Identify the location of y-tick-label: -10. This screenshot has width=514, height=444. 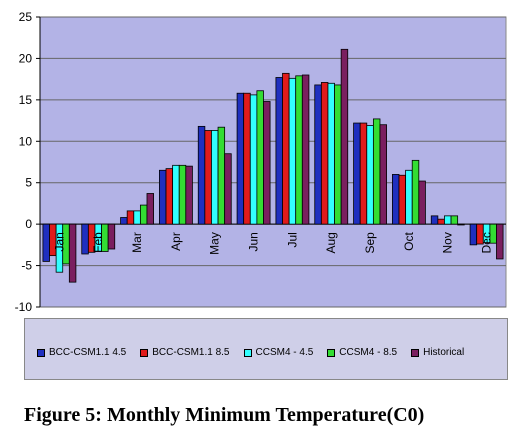
(24, 307).